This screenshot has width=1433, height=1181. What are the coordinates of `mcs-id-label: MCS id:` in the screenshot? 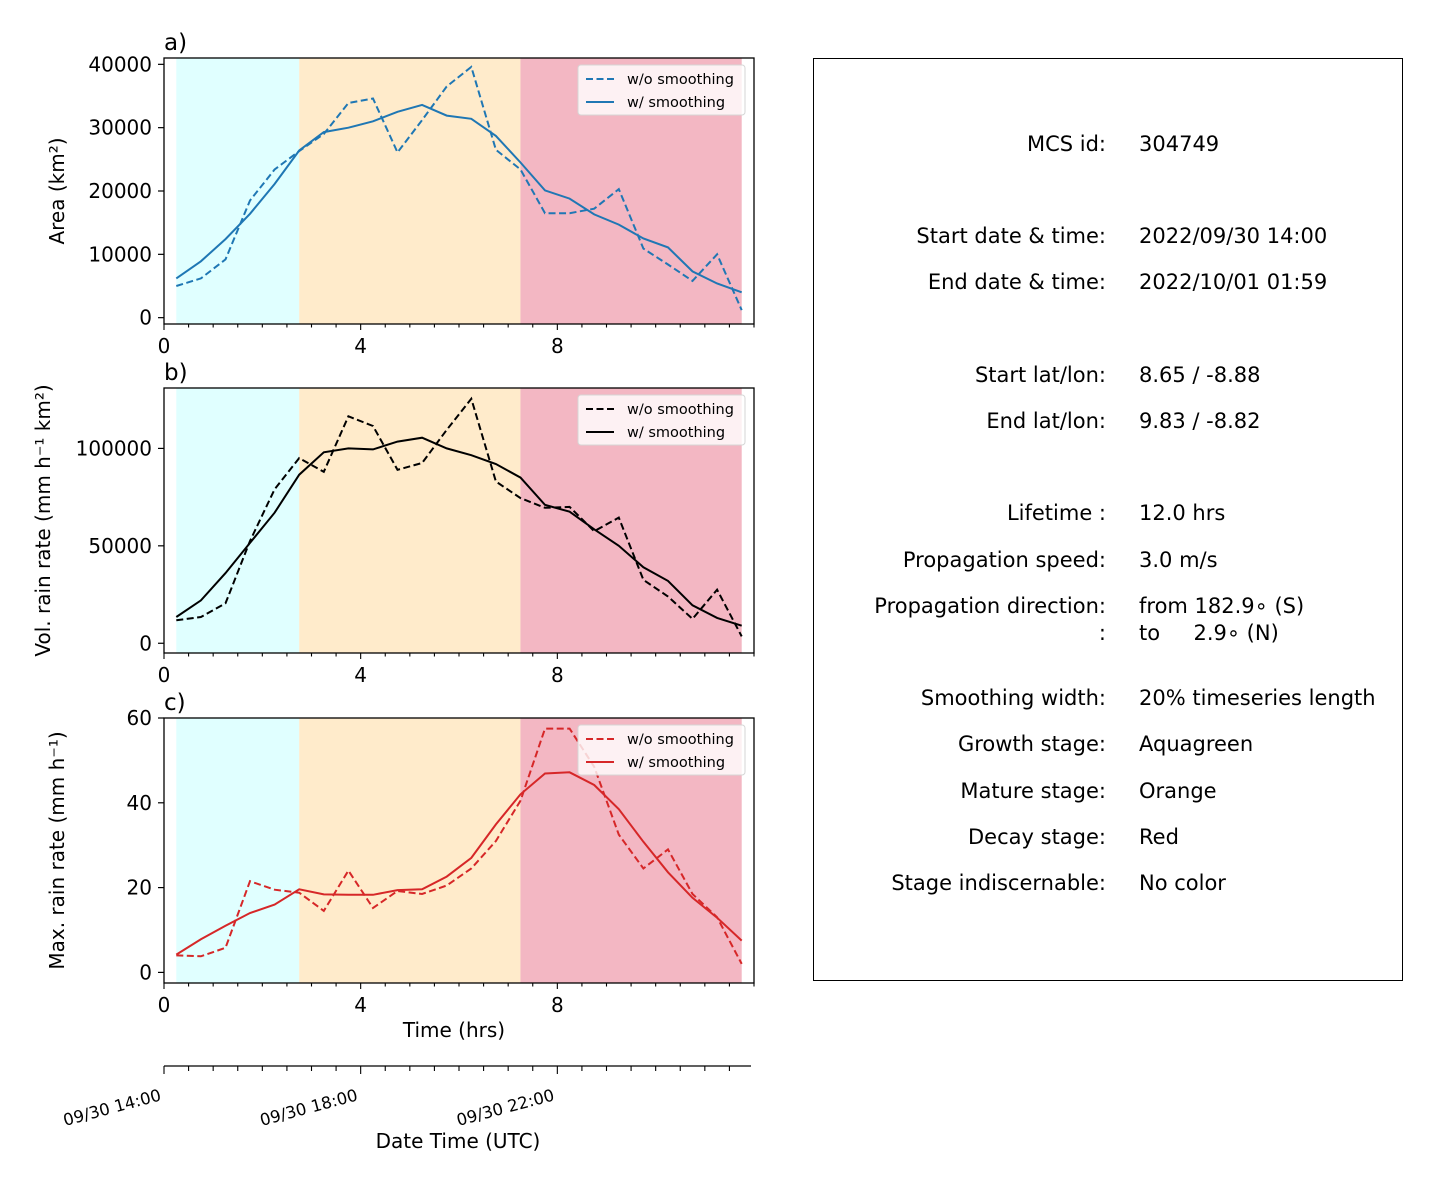 It's located at (1066, 144).